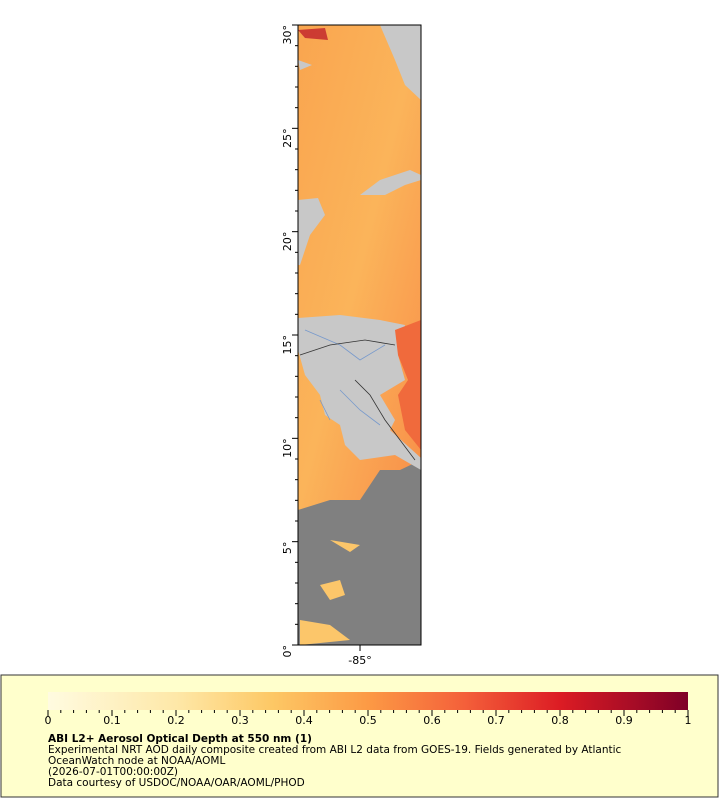  What do you see at coordinates (624, 720) in the screenshot?
I see `colorbar-tick-label: 0.9` at bounding box center [624, 720].